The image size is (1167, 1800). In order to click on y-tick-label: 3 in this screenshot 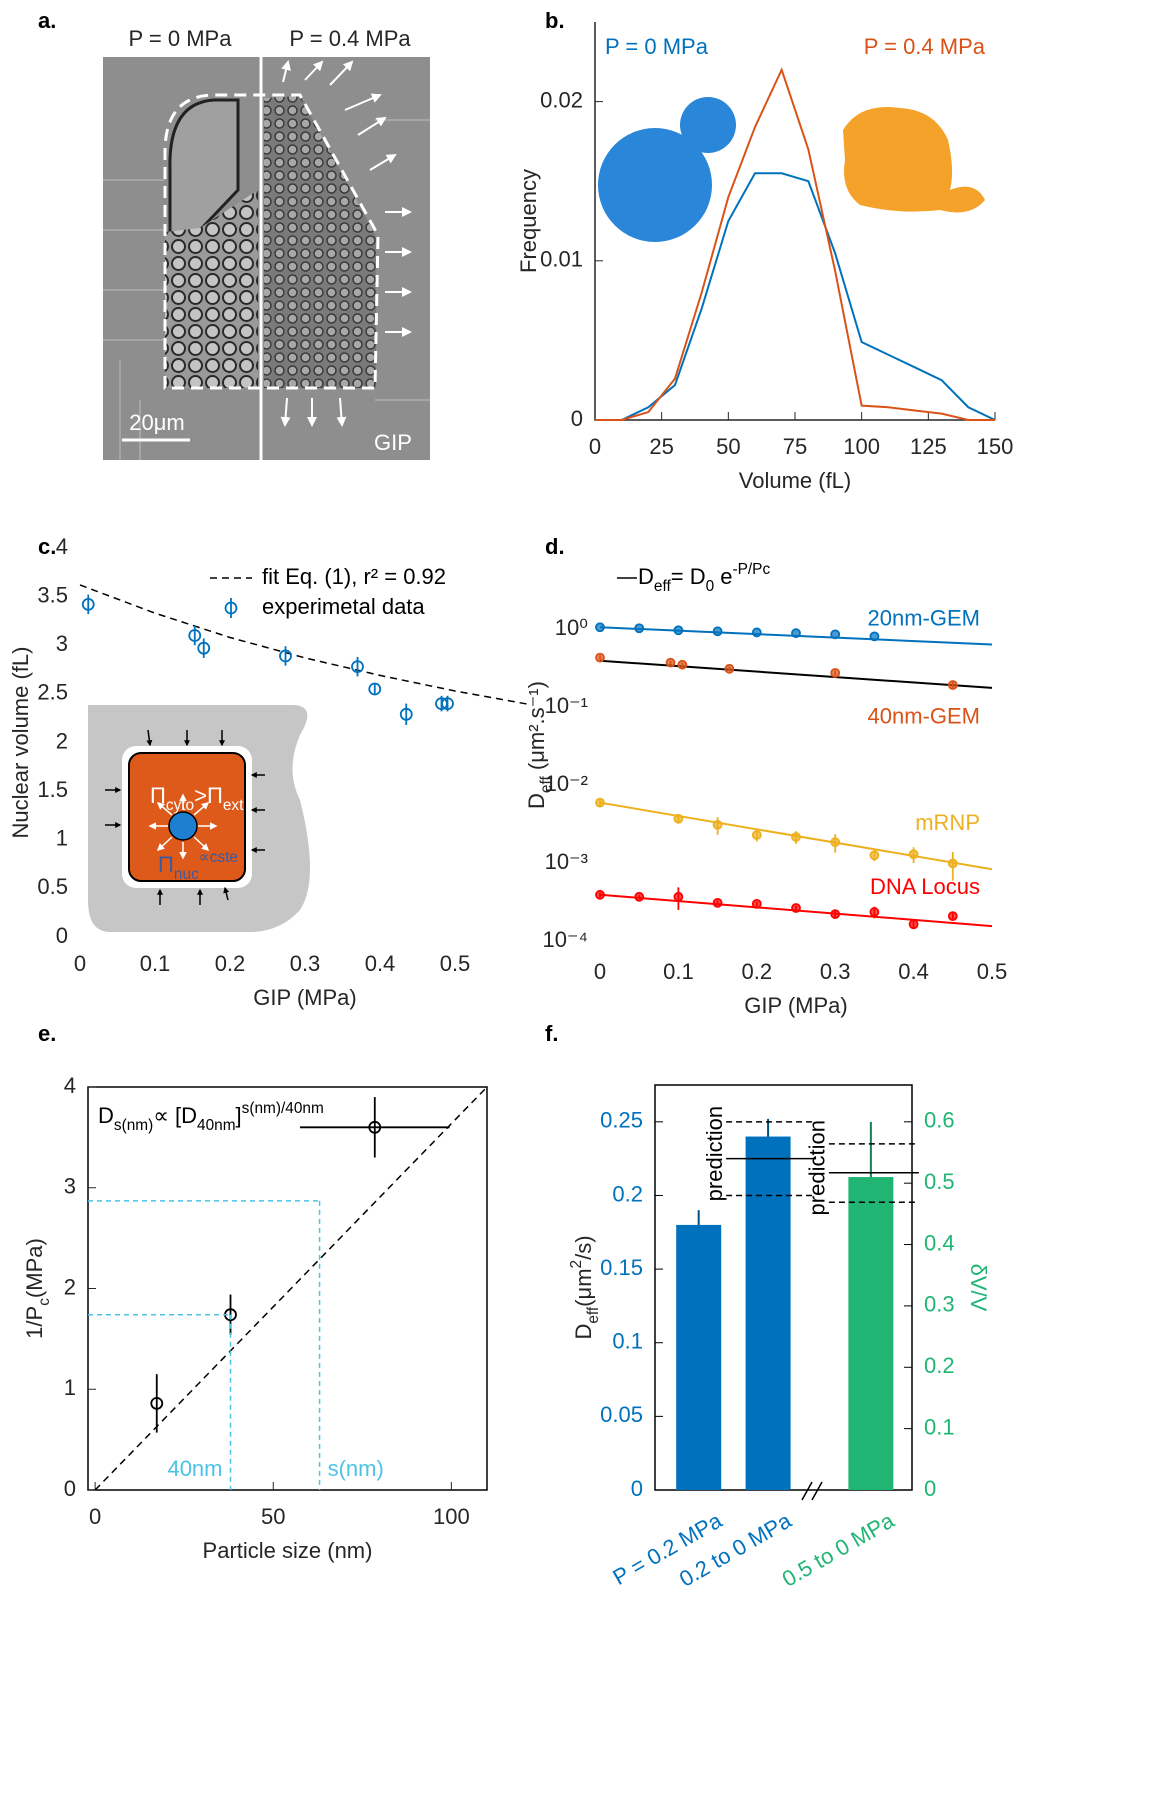, I will do `click(62, 643)`.